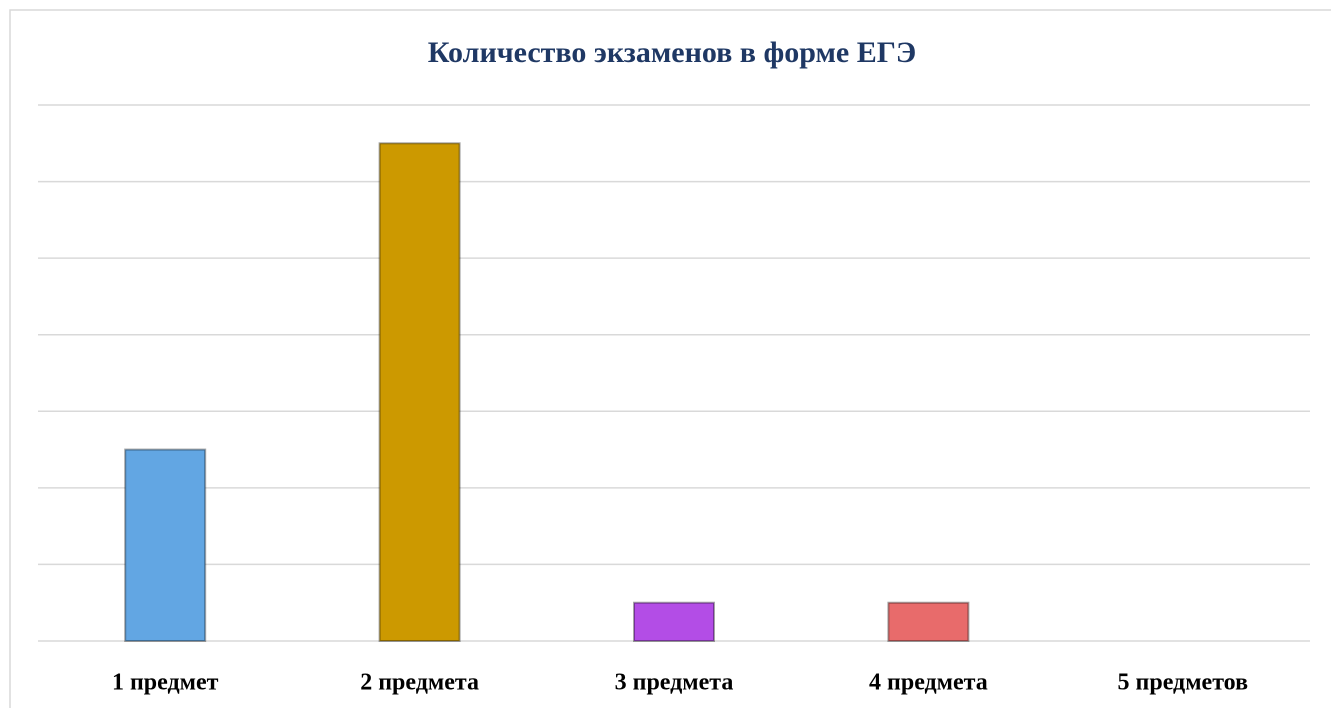 This screenshot has height=708, width=1331. What do you see at coordinates (1183, 683) in the screenshot?
I see `x-tick-label: 5 предметов` at bounding box center [1183, 683].